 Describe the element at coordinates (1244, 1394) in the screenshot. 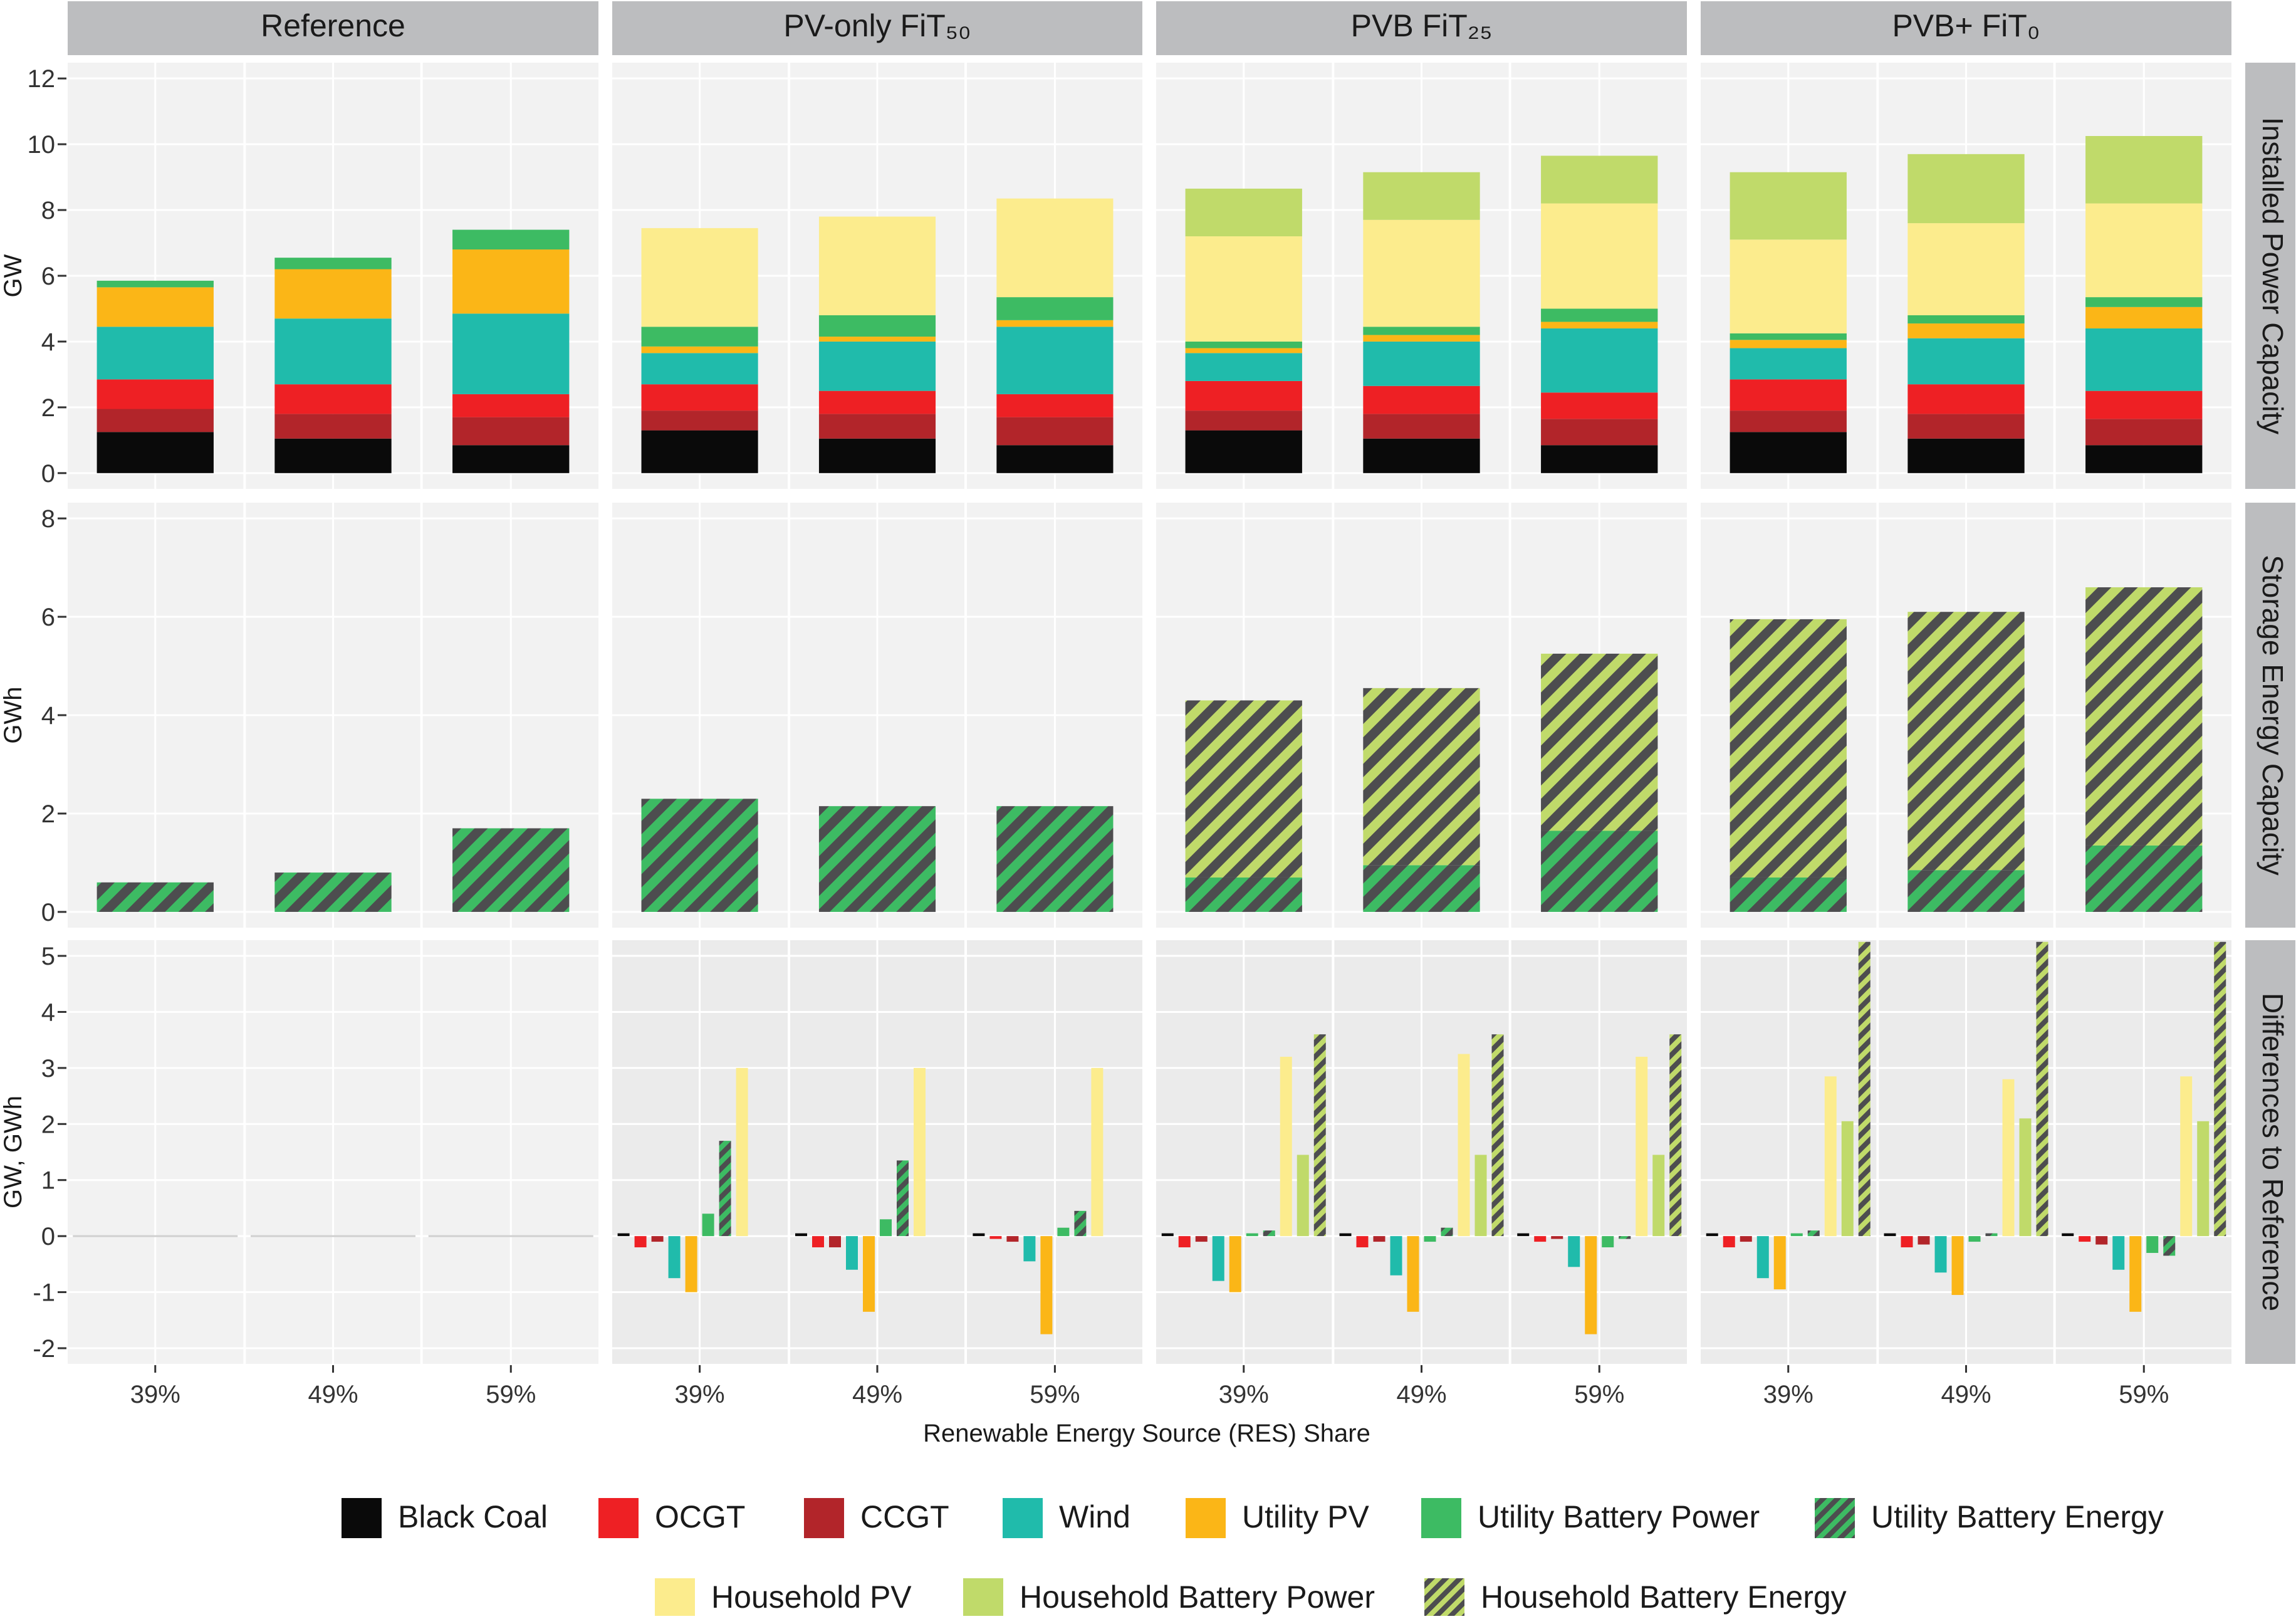

I see `x-tick-label: 39%` at that location.